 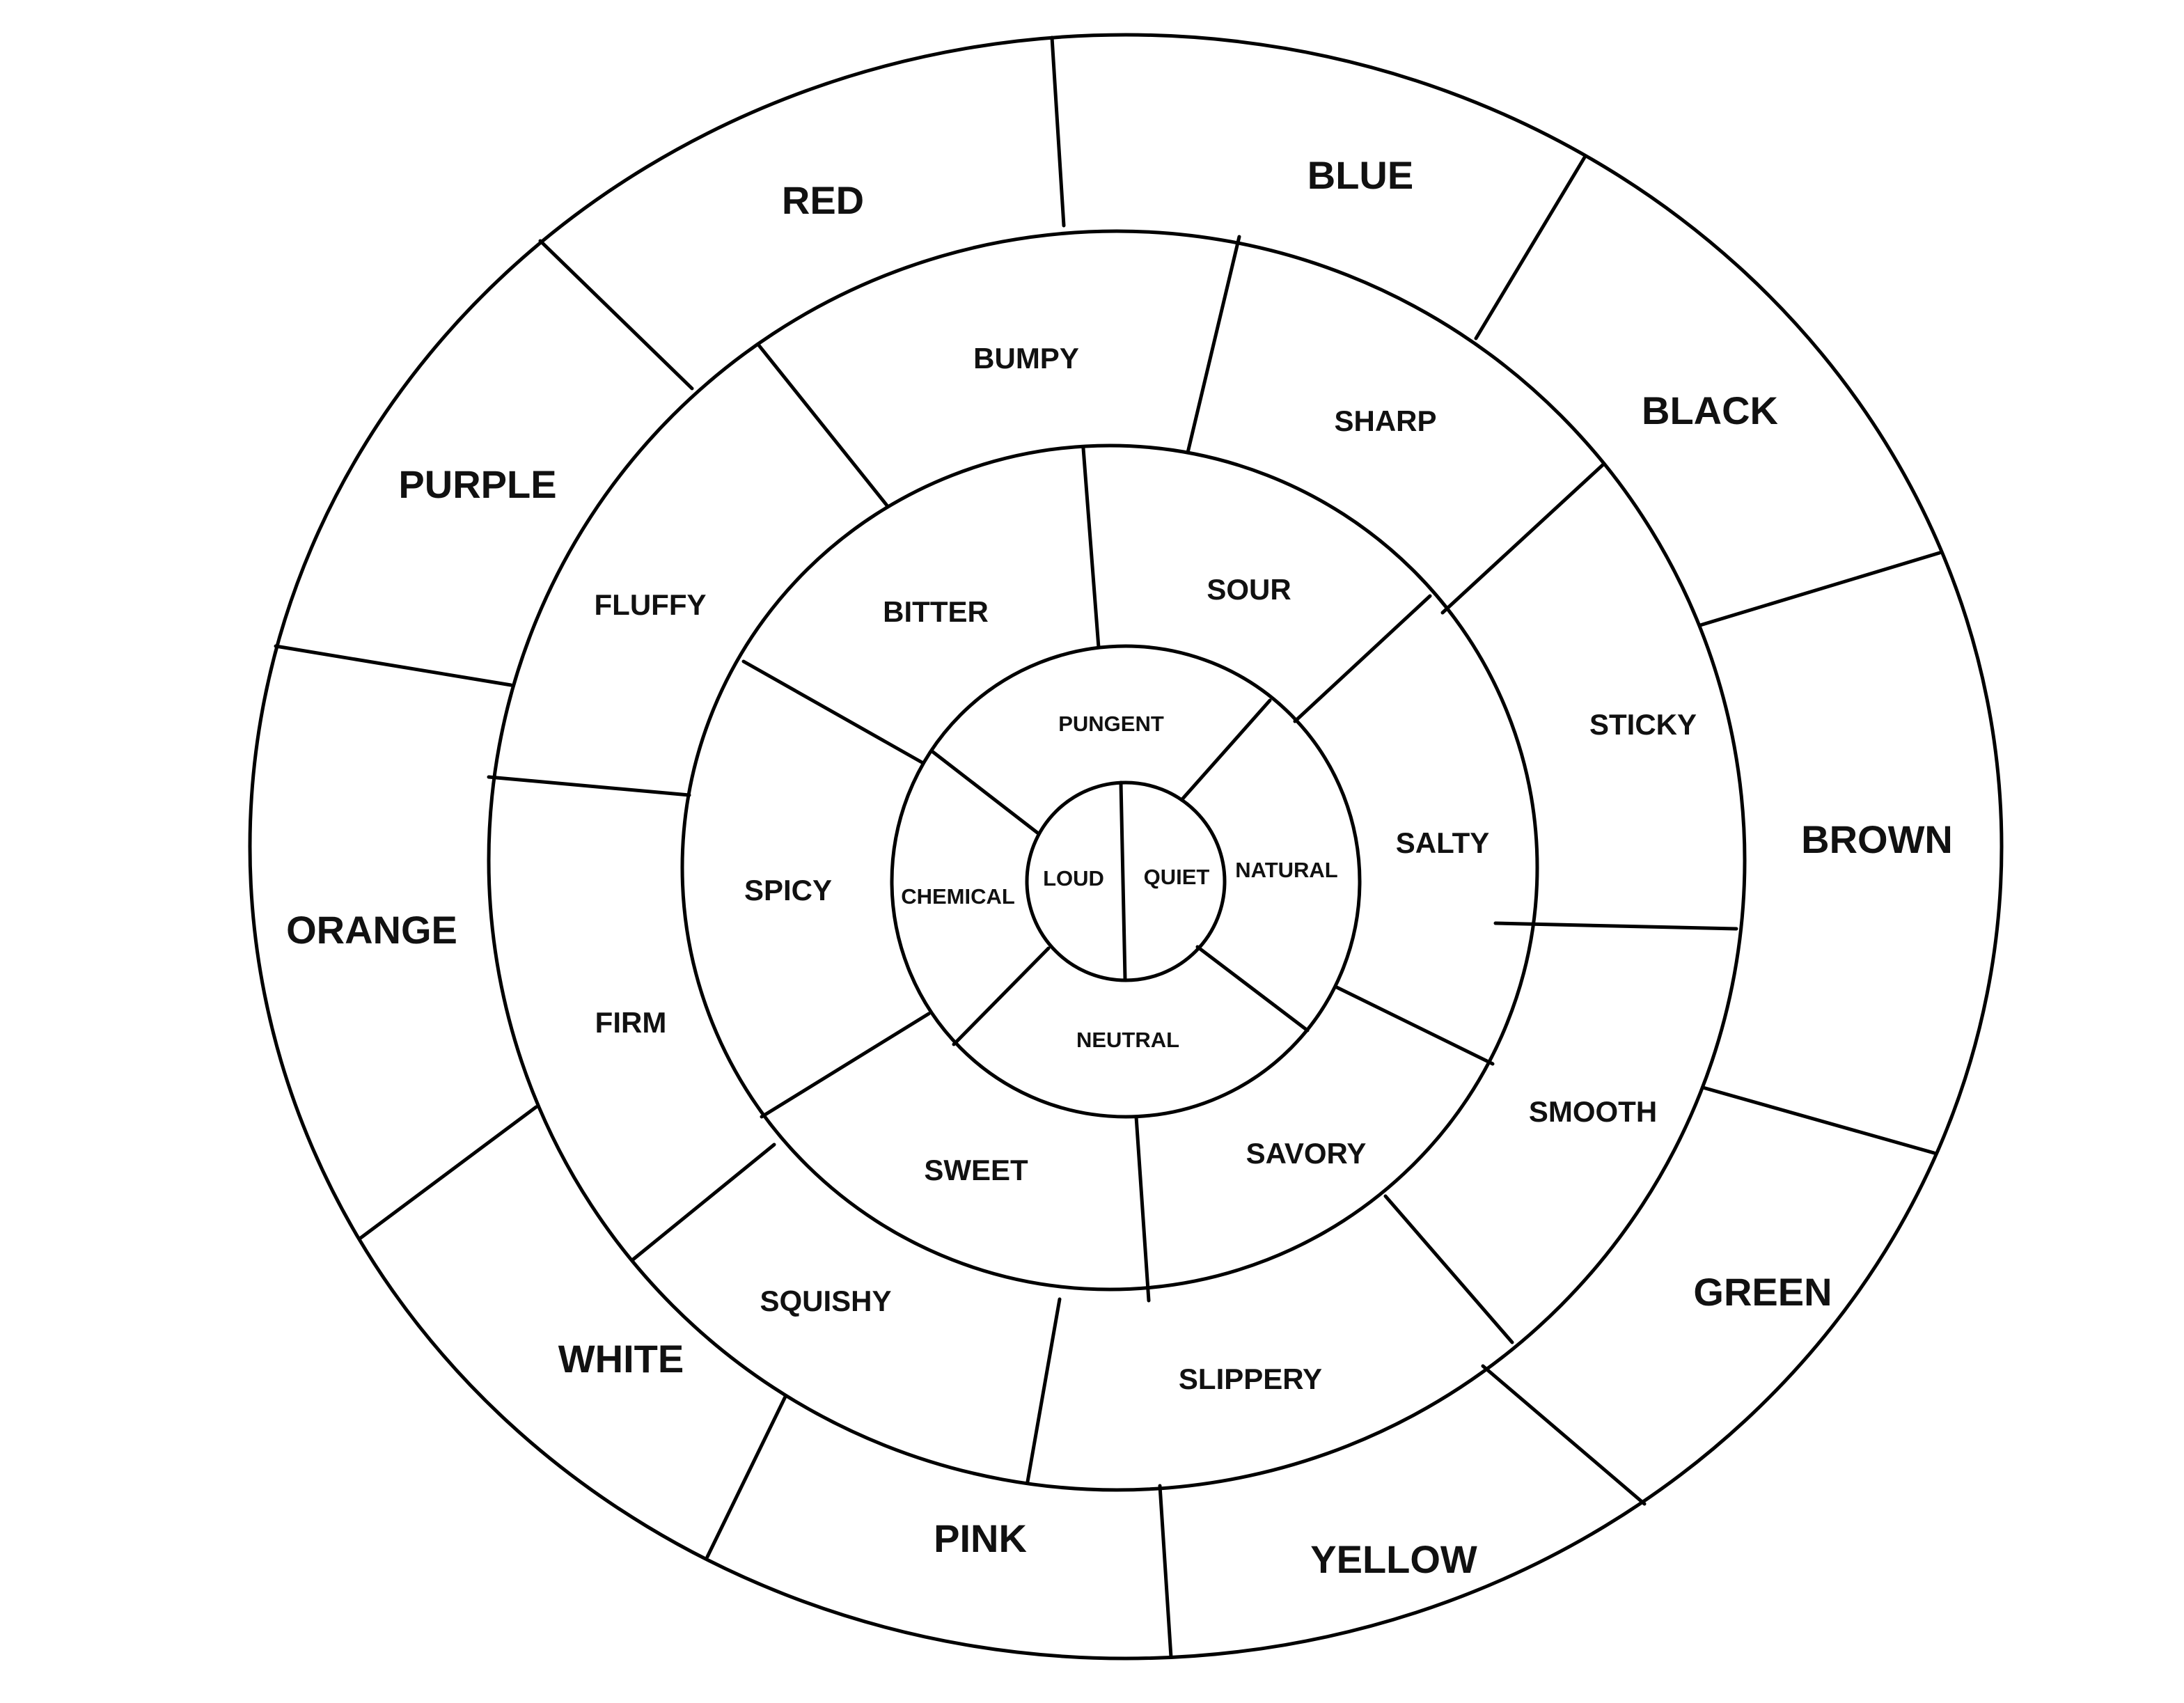 I want to click on taste-label-sweet: SWEET, so click(x=976, y=1170).